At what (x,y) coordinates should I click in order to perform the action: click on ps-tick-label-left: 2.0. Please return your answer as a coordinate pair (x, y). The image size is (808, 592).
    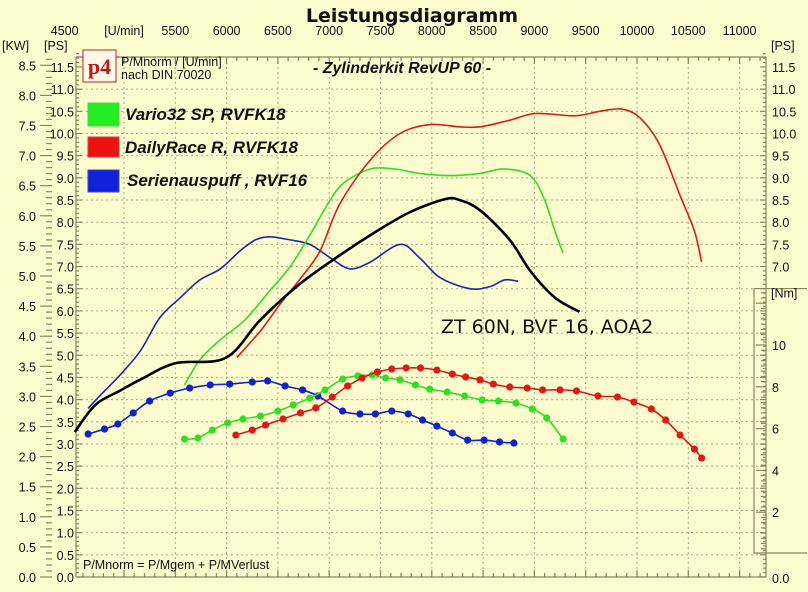
    Looking at the image, I should click on (65, 489).